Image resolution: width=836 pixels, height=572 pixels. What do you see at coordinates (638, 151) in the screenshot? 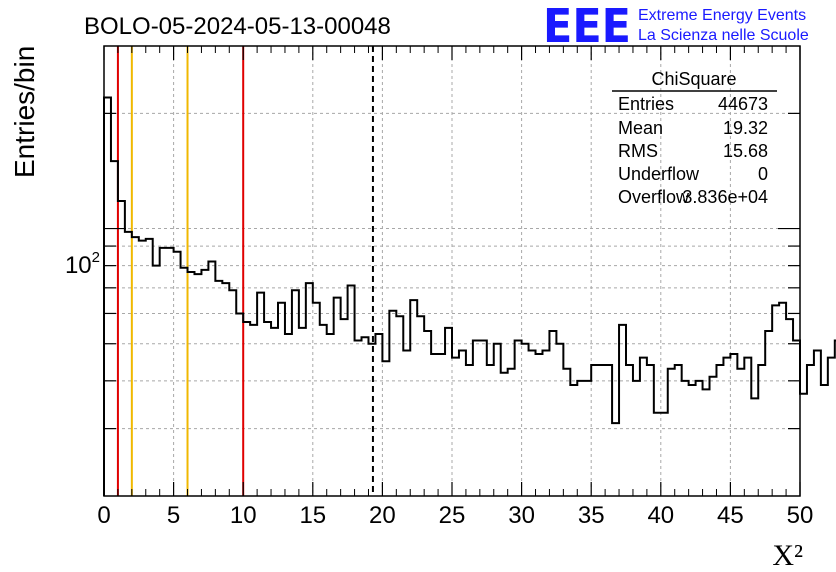
I see `stats-label: RMS` at bounding box center [638, 151].